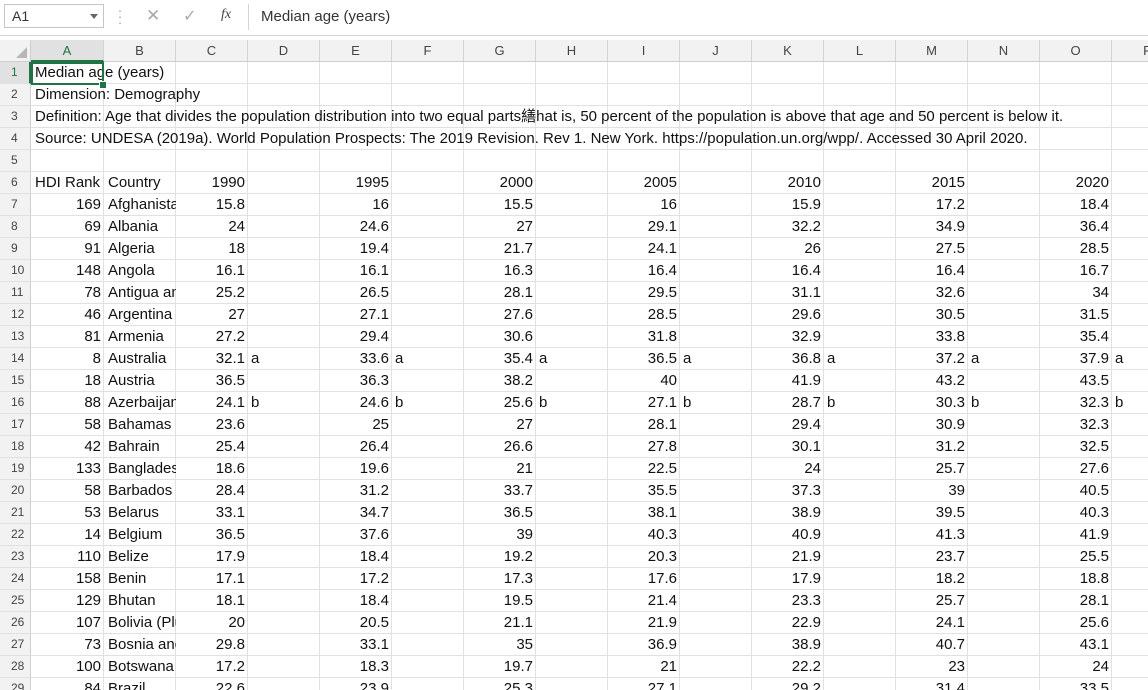 The width and height of the screenshot is (1148, 690). I want to click on country-cell: Australia, so click(137, 358).